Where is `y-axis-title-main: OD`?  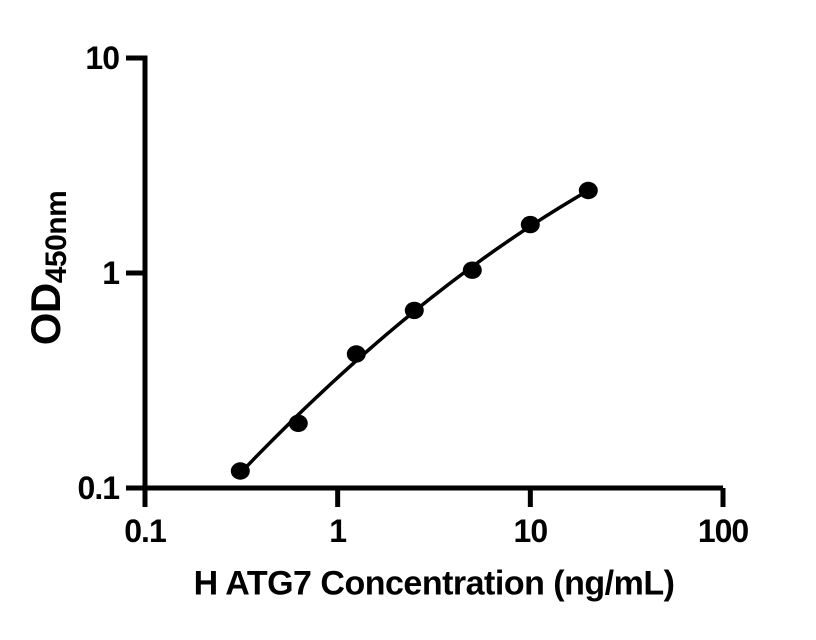 y-axis-title-main: OD is located at coordinates (45, 314).